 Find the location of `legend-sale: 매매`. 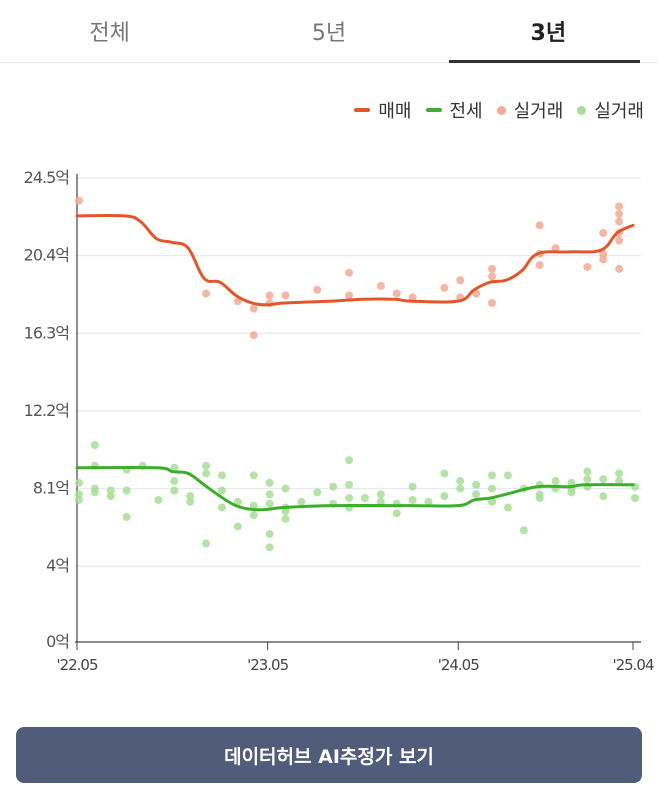

legend-sale: 매매 is located at coordinates (383, 110).